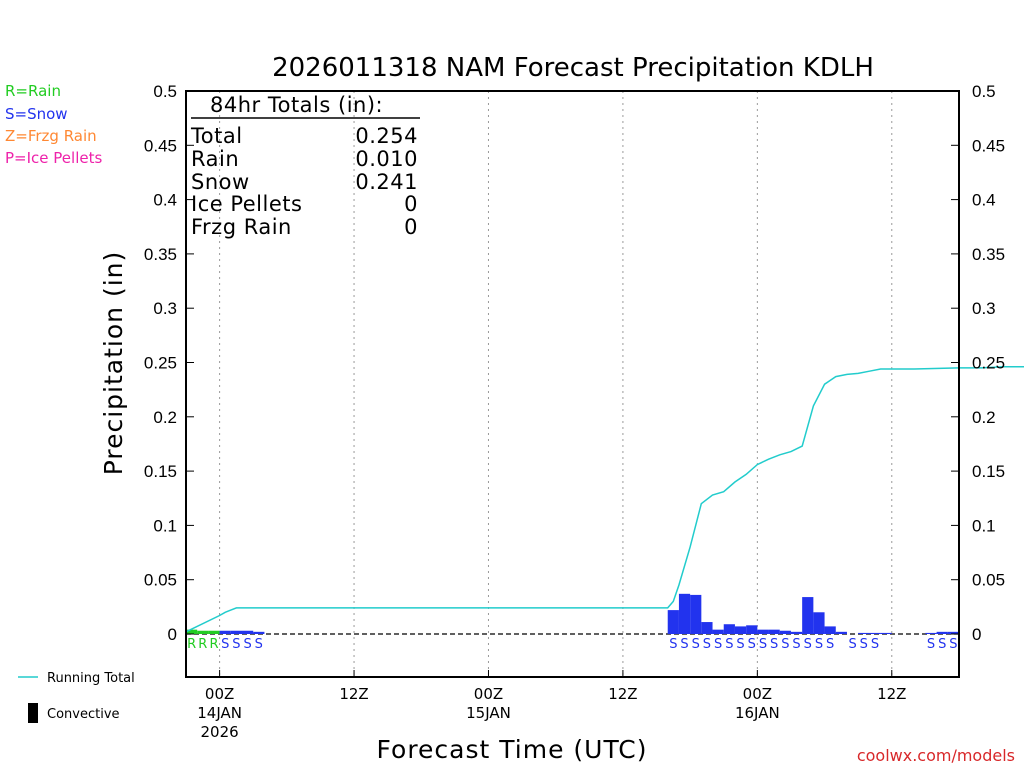 Image resolution: width=1024 pixels, height=768 pixels. Describe the element at coordinates (984, 91) in the screenshot. I see `y-tick-label-right: 0.5` at that location.